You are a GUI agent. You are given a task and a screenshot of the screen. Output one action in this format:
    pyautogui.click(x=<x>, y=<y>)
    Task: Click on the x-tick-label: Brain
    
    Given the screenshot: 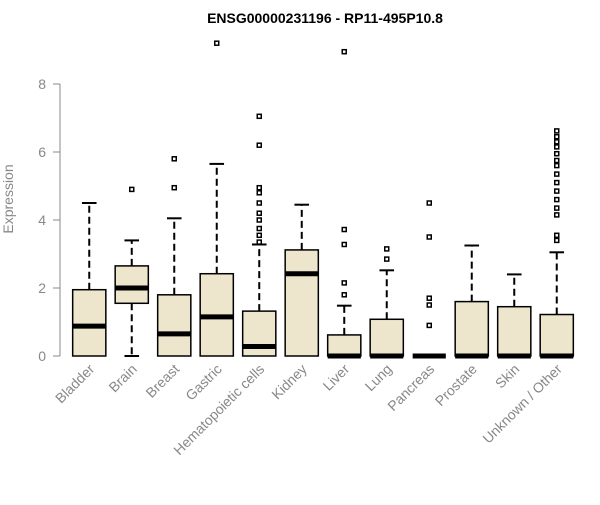 What is the action you would take?
    pyautogui.click(x=122, y=378)
    